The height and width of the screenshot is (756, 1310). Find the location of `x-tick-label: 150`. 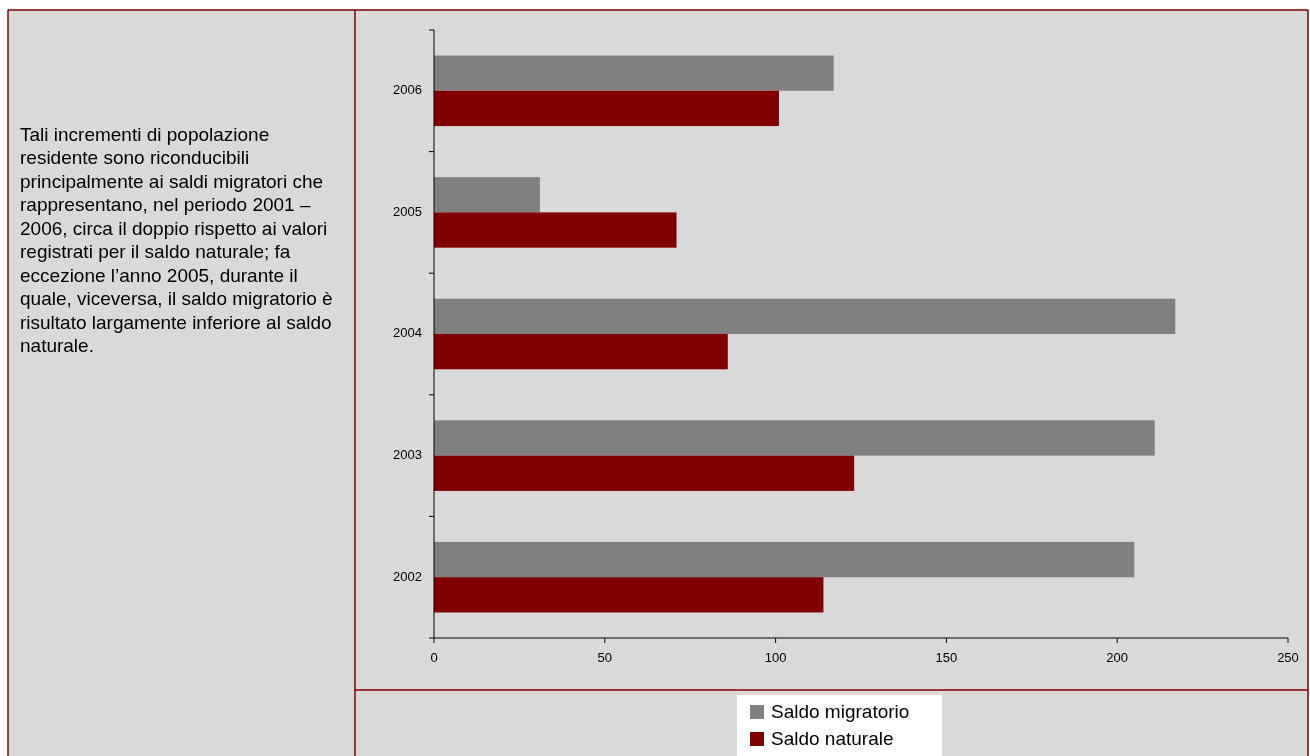

x-tick-label: 150 is located at coordinates (946, 657).